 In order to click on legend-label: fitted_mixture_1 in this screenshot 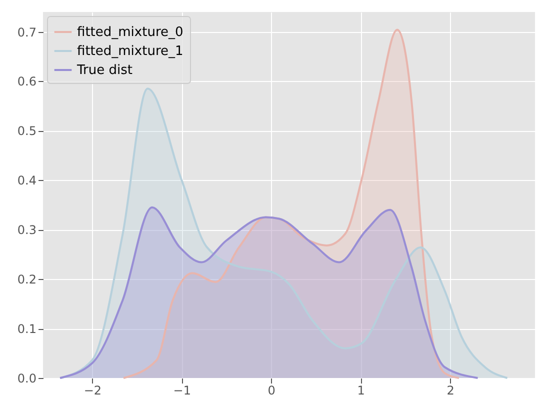, I will do `click(130, 51)`.